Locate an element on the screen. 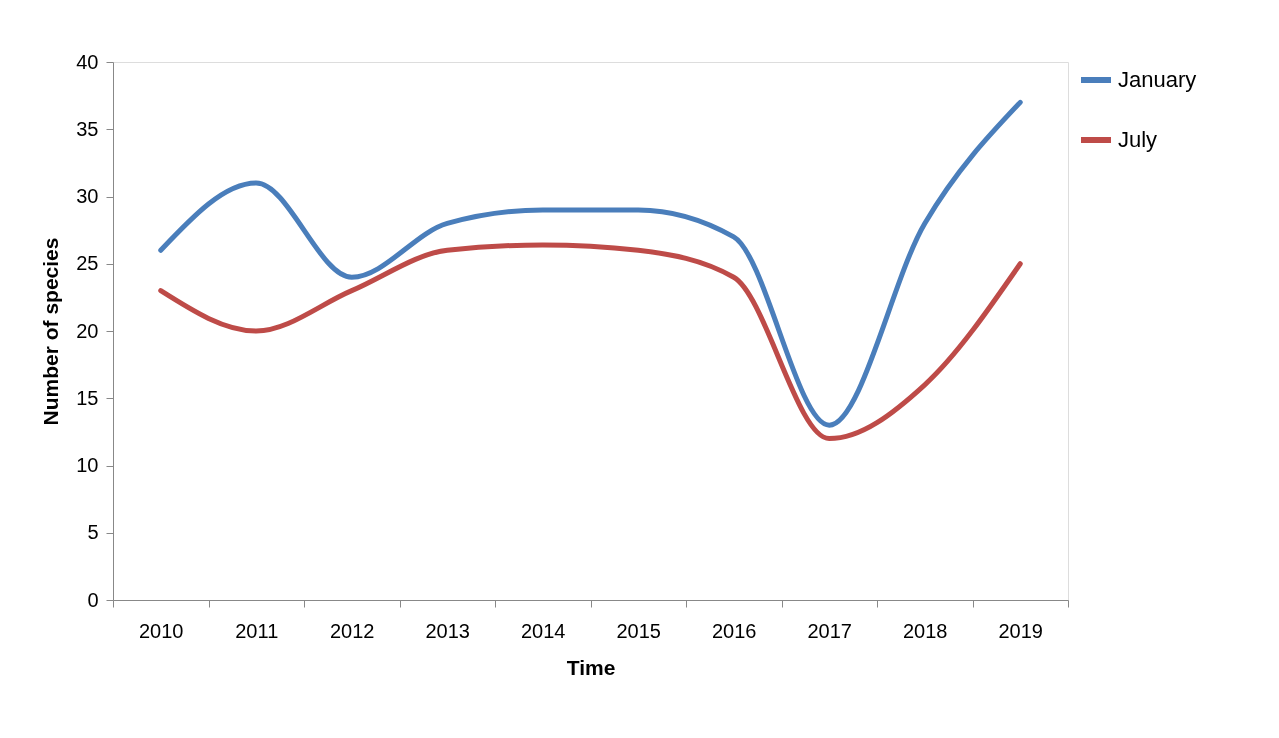  y-tick-label: 5 is located at coordinates (93, 532).